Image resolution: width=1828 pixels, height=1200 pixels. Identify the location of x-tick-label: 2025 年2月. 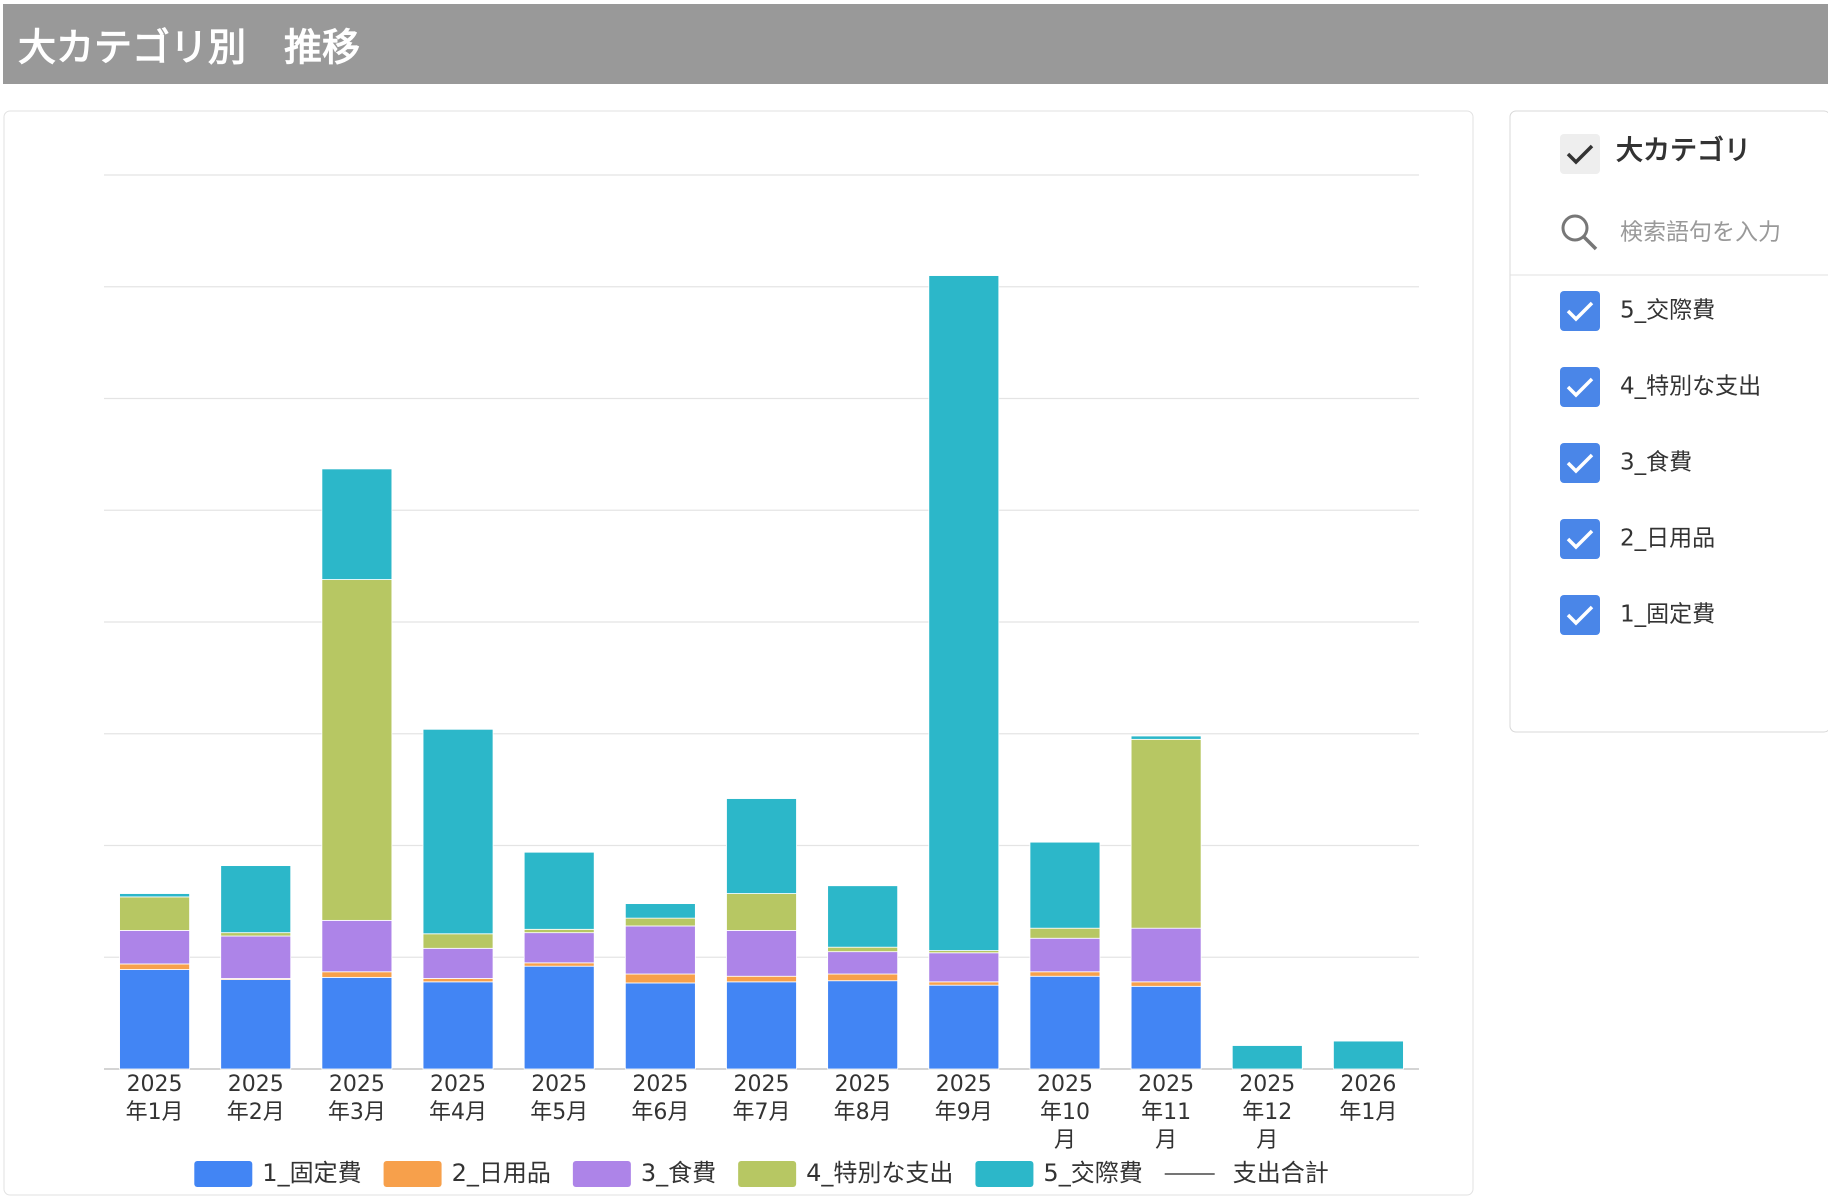
(256, 1098).